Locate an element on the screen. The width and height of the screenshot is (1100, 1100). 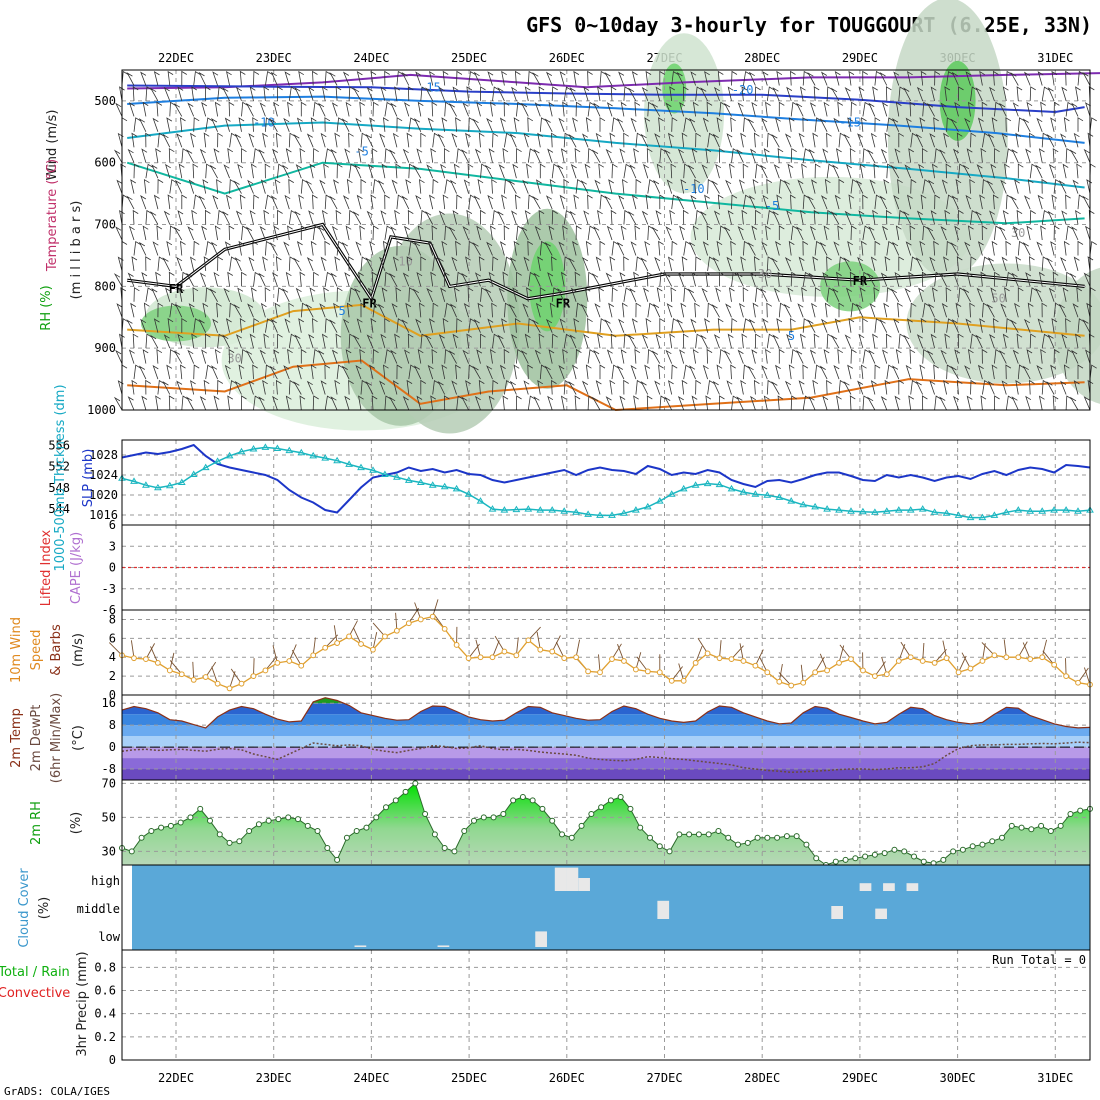
wind10-ytick: 0 is located at coordinates (112, 695).